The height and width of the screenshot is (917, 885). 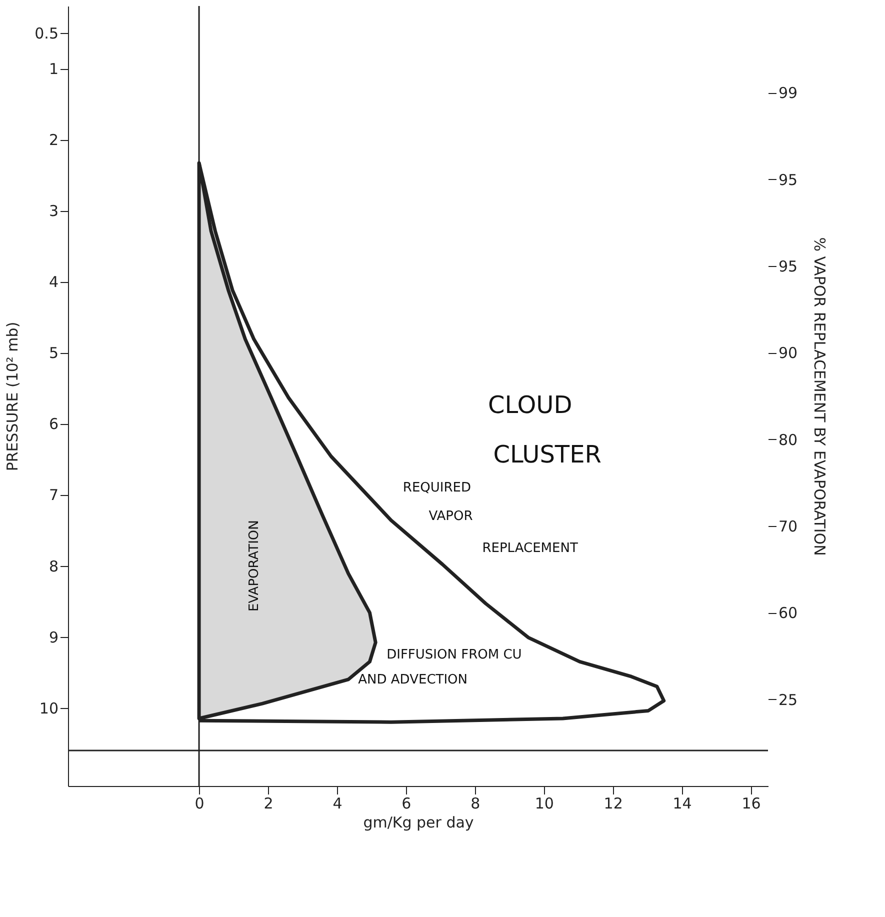 What do you see at coordinates (613, 803) in the screenshot?
I see `x-tick-label: 12` at bounding box center [613, 803].